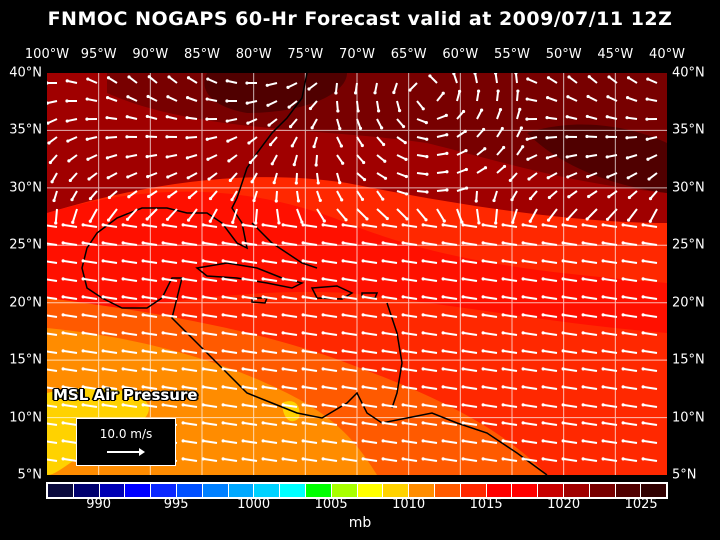  What do you see at coordinates (688, 303) in the screenshot?
I see `lat-label-right: 20°N` at bounding box center [688, 303].